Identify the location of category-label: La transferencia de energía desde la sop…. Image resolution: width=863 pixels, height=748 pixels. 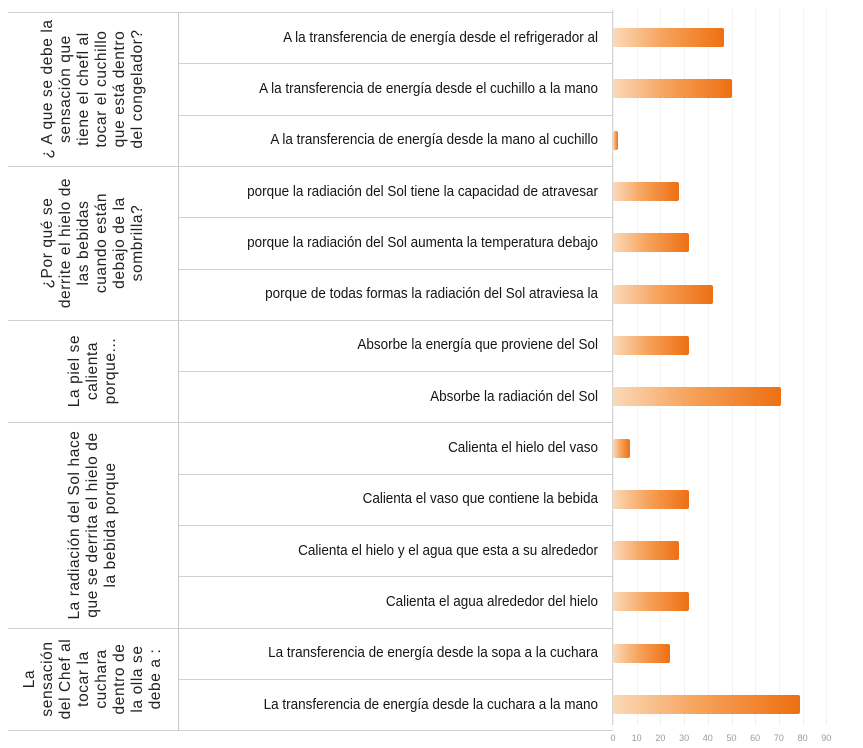
(433, 653).